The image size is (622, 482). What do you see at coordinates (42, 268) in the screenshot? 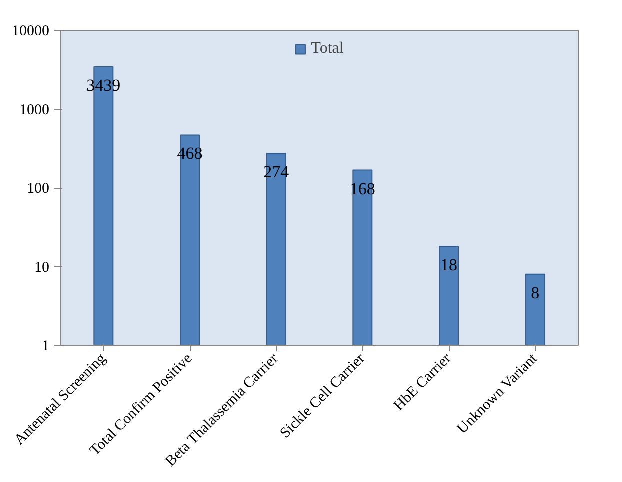
I see `y-tick-label: 10` at bounding box center [42, 268].